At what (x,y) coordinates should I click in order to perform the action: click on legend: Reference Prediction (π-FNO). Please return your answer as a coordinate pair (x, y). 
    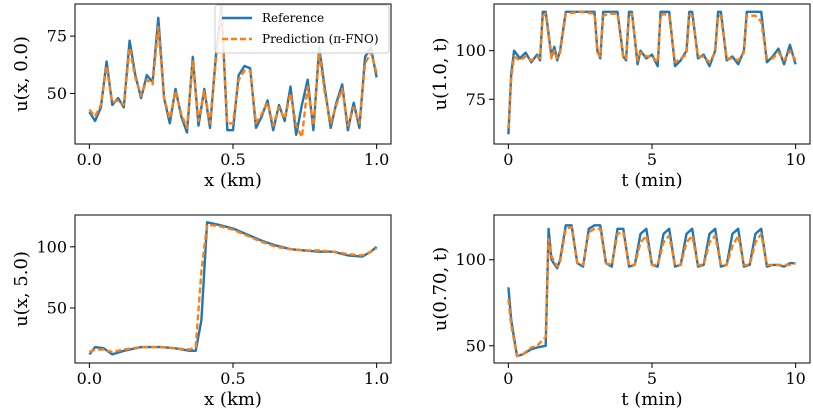
    Looking at the image, I should click on (302, 29).